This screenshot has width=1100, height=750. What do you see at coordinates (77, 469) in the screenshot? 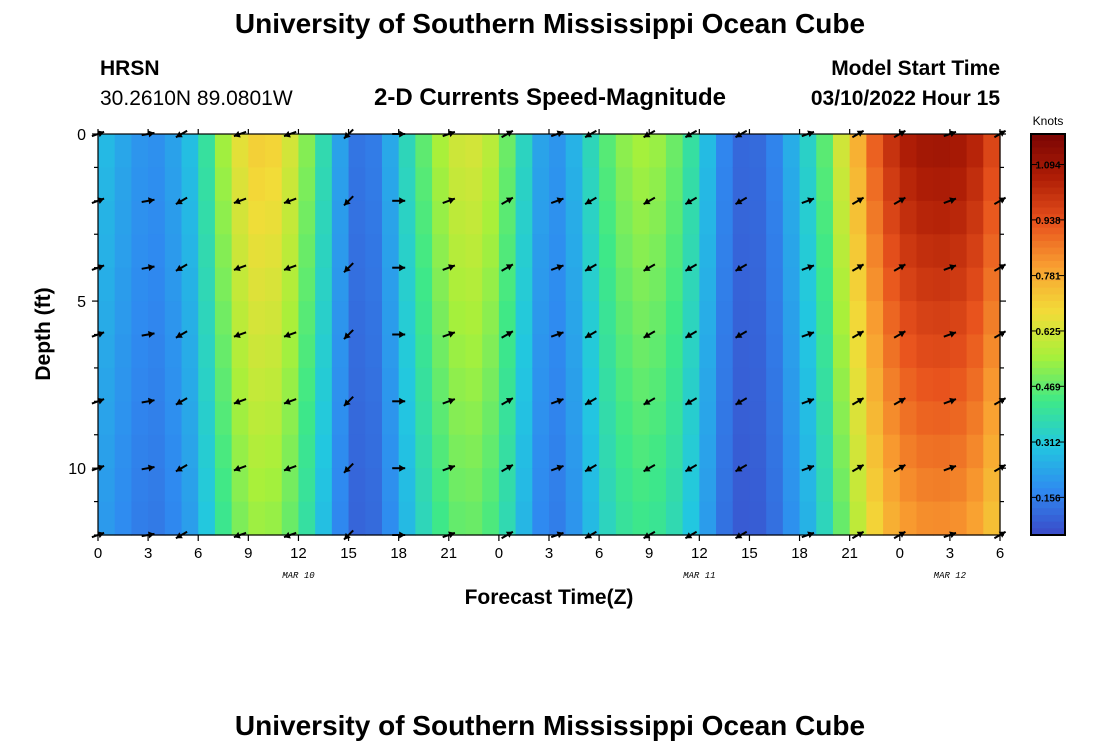
I see `y-tick-label: 10` at bounding box center [77, 469].